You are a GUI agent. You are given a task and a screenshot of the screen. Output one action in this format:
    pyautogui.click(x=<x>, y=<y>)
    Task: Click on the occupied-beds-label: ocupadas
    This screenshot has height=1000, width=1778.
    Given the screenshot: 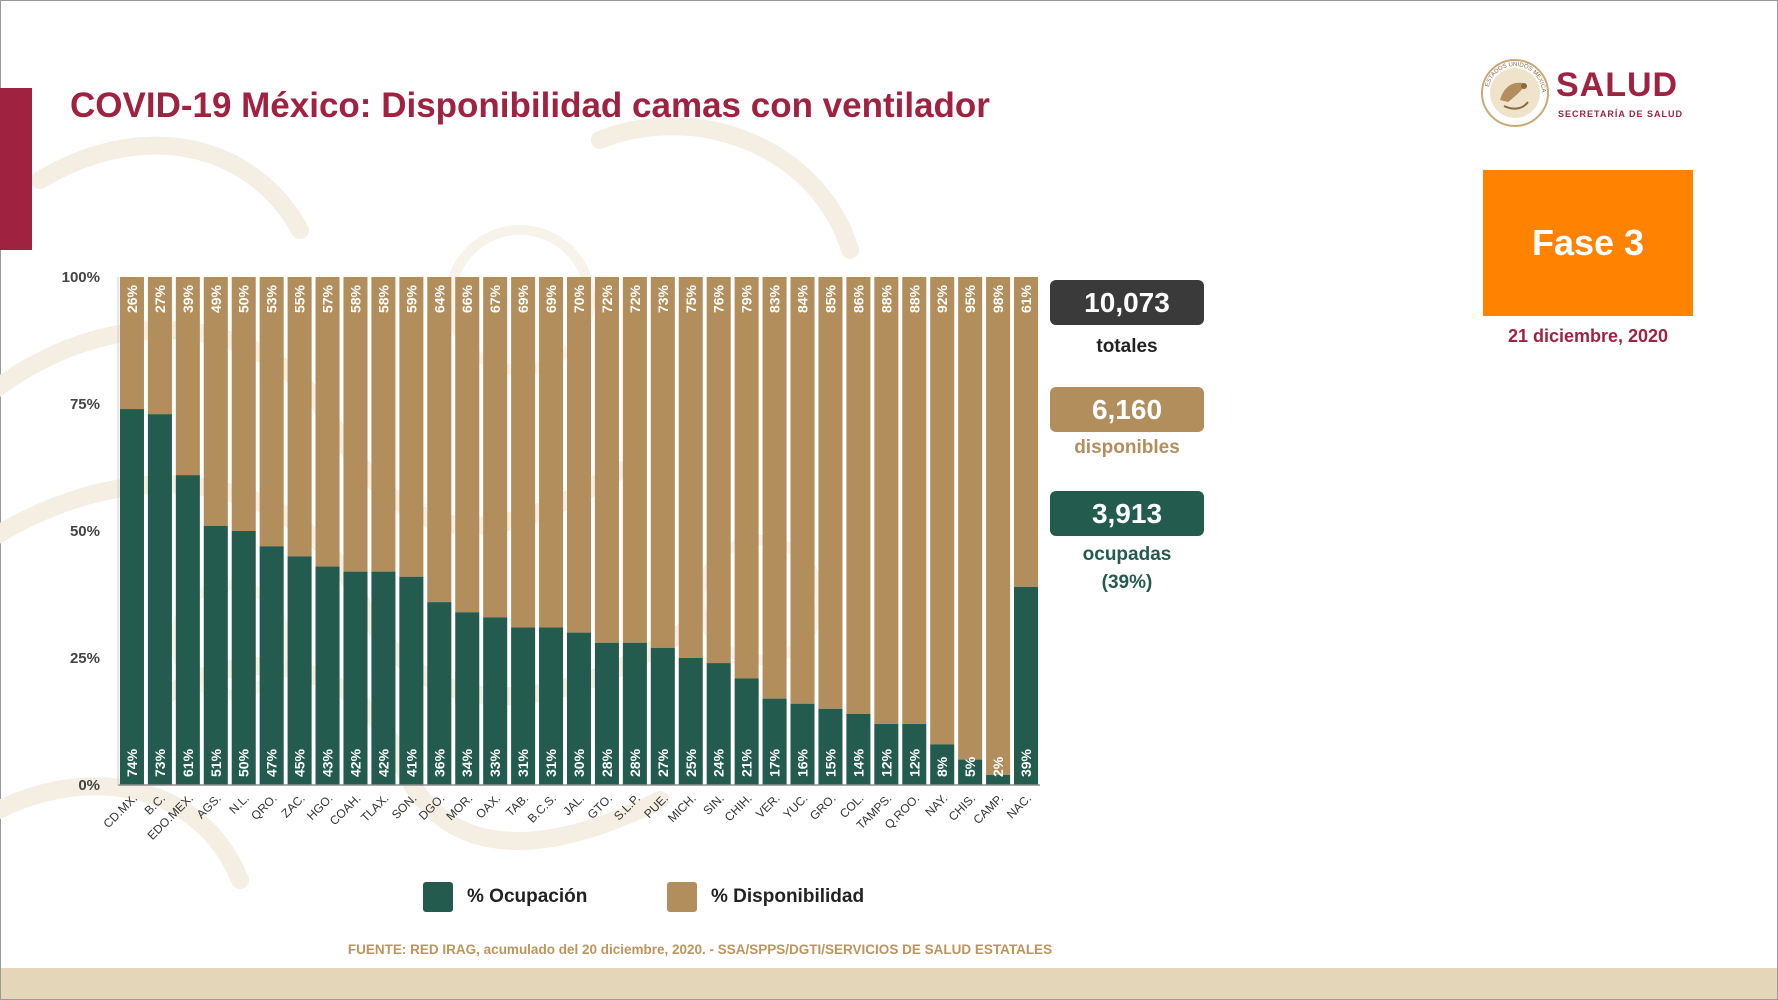 What is the action you would take?
    pyautogui.click(x=1127, y=554)
    